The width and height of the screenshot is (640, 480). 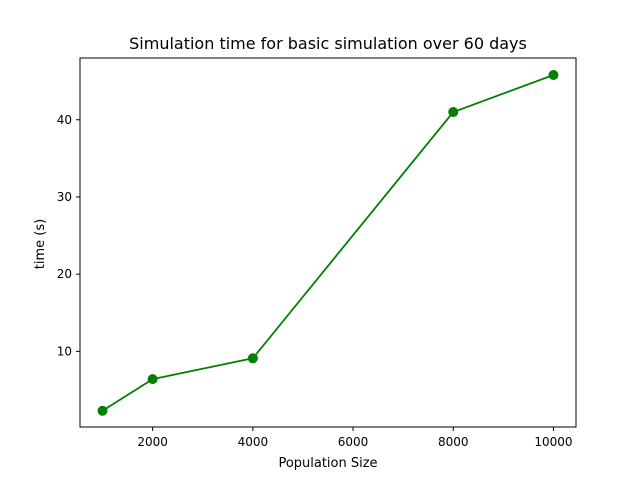 I want to click on y-axis-label: time (s), so click(x=40, y=244).